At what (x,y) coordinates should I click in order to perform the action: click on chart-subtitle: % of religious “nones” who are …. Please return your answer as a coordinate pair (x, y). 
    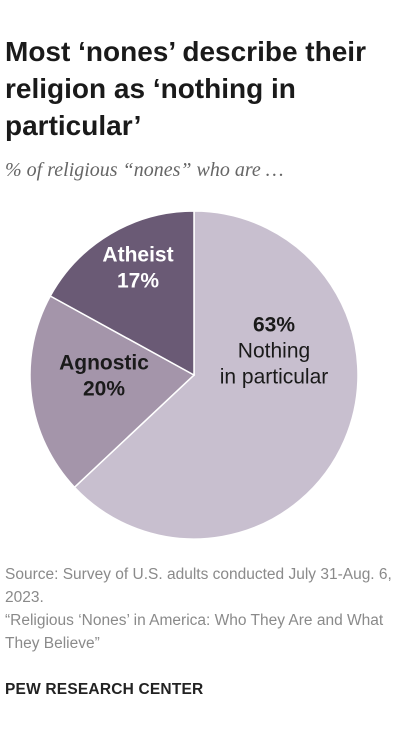
    Looking at the image, I should click on (144, 170).